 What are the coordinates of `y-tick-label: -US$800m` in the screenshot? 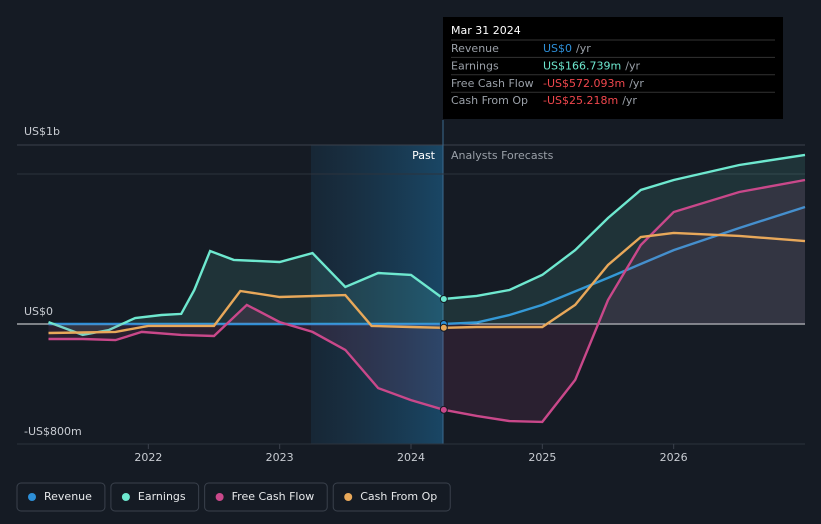 It's located at (53, 431).